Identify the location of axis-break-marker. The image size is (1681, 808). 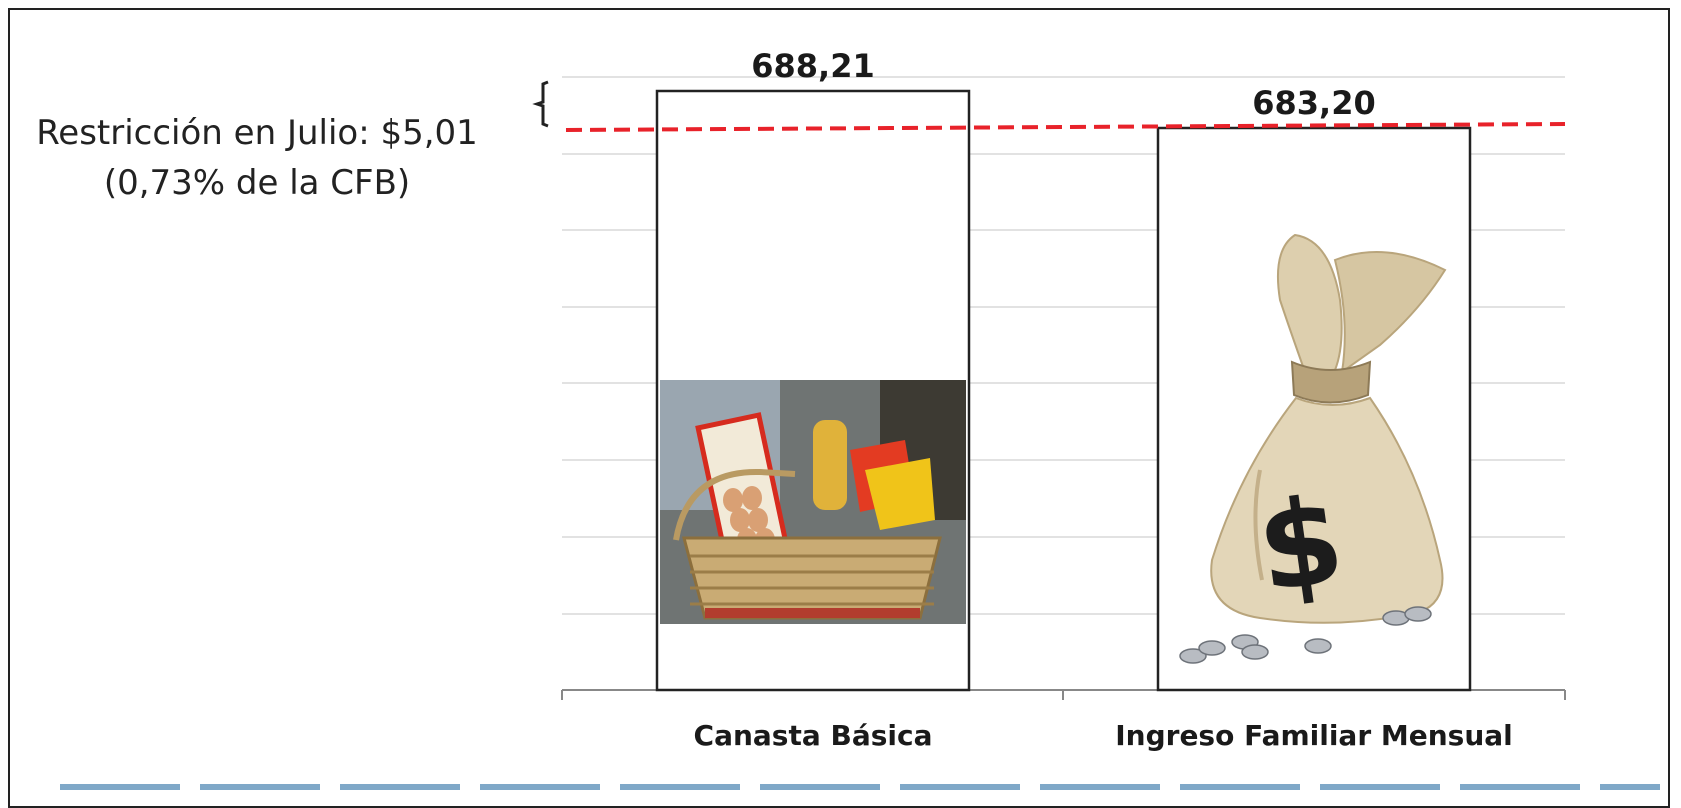
(540, 104).